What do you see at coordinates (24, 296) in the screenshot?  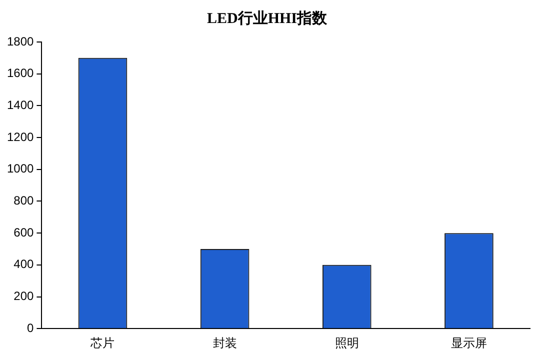 I see `y-tick-label: 200` at bounding box center [24, 296].